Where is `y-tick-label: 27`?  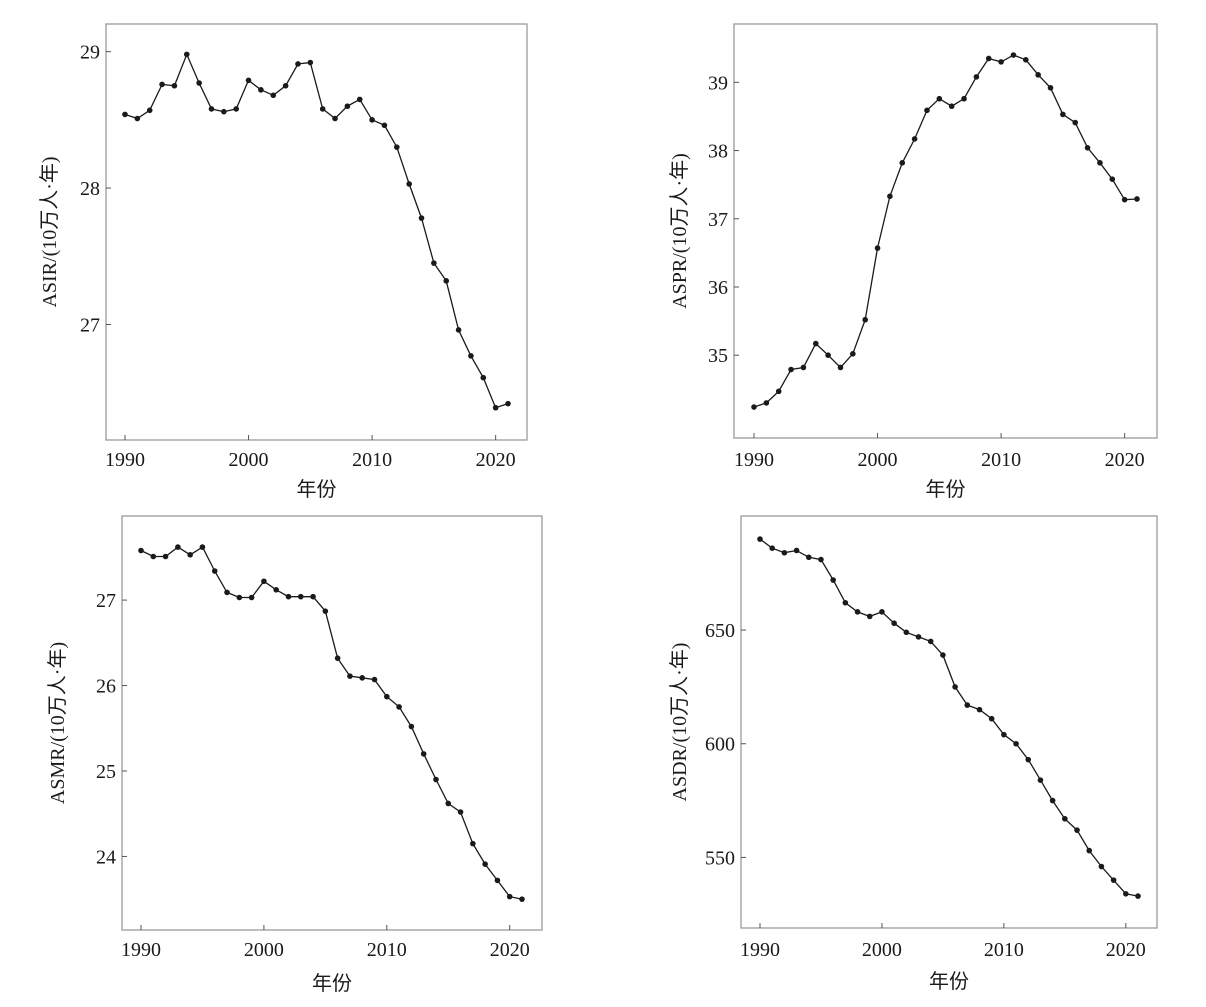 y-tick-label: 27 is located at coordinates (90, 326).